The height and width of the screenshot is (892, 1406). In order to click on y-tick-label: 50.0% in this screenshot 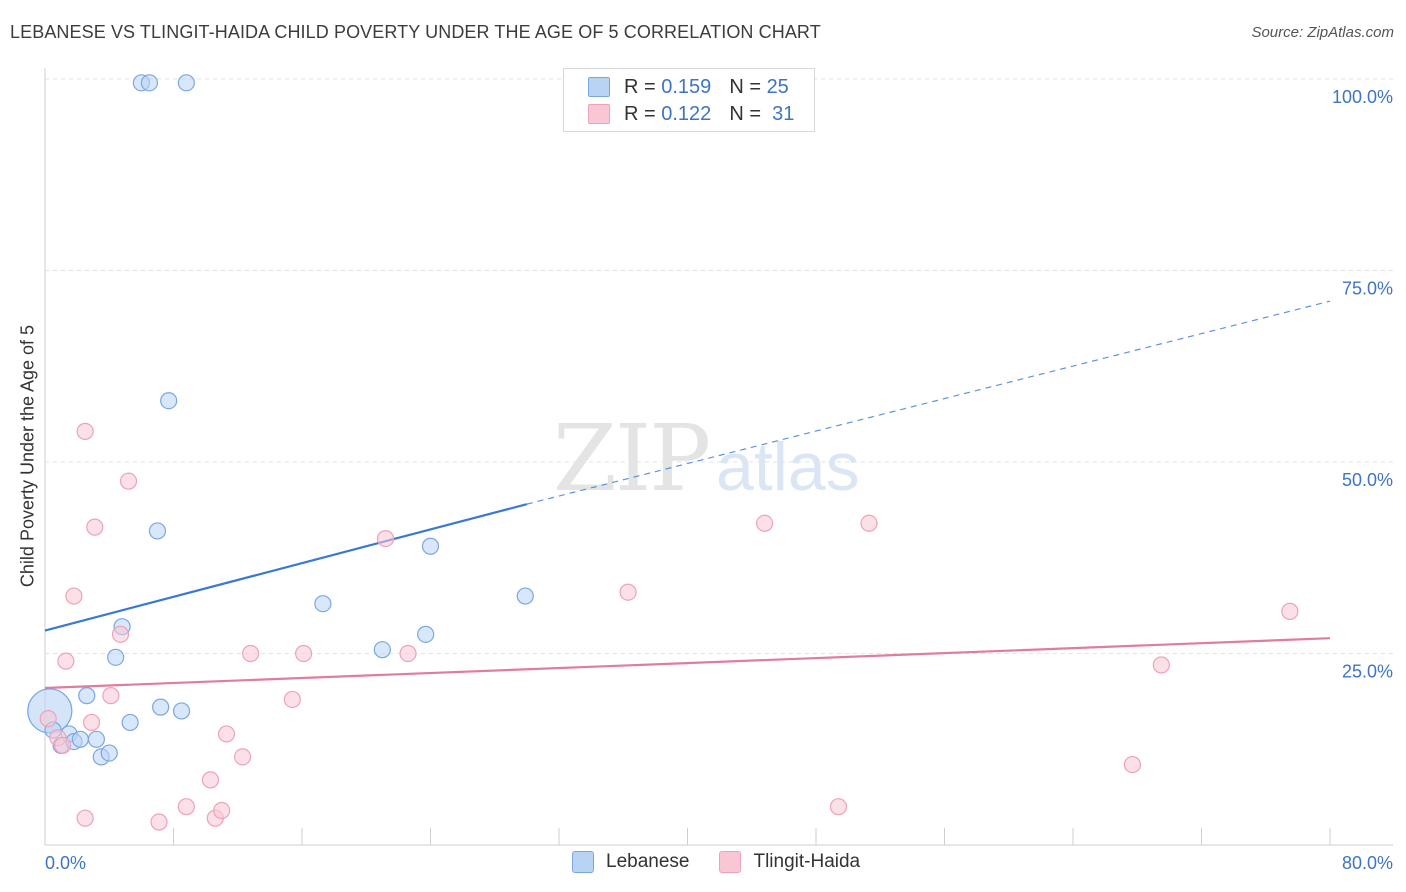, I will do `click(1367, 480)`.